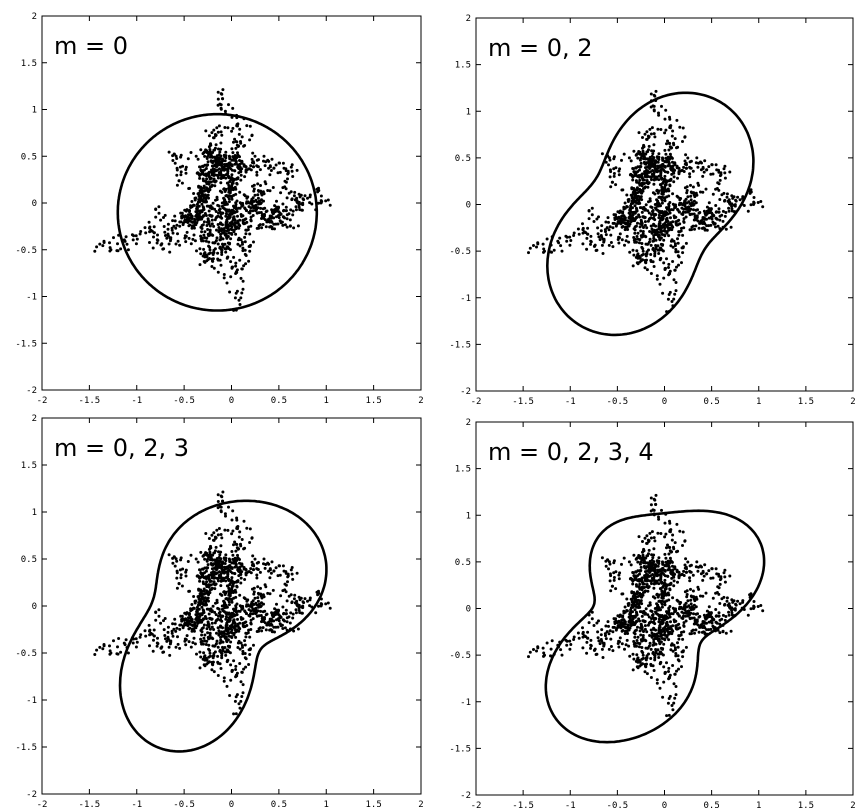 This screenshot has height=811, width=855. I want to click on y-tick-label: 1, so click(468, 516).